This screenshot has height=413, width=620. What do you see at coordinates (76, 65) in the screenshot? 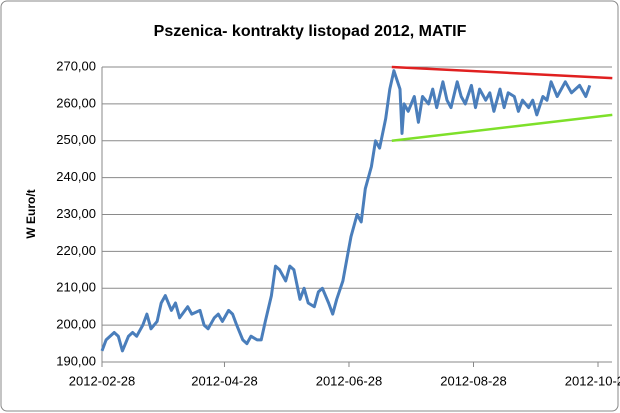
I see `y-tick-label: 270,00` at bounding box center [76, 65].